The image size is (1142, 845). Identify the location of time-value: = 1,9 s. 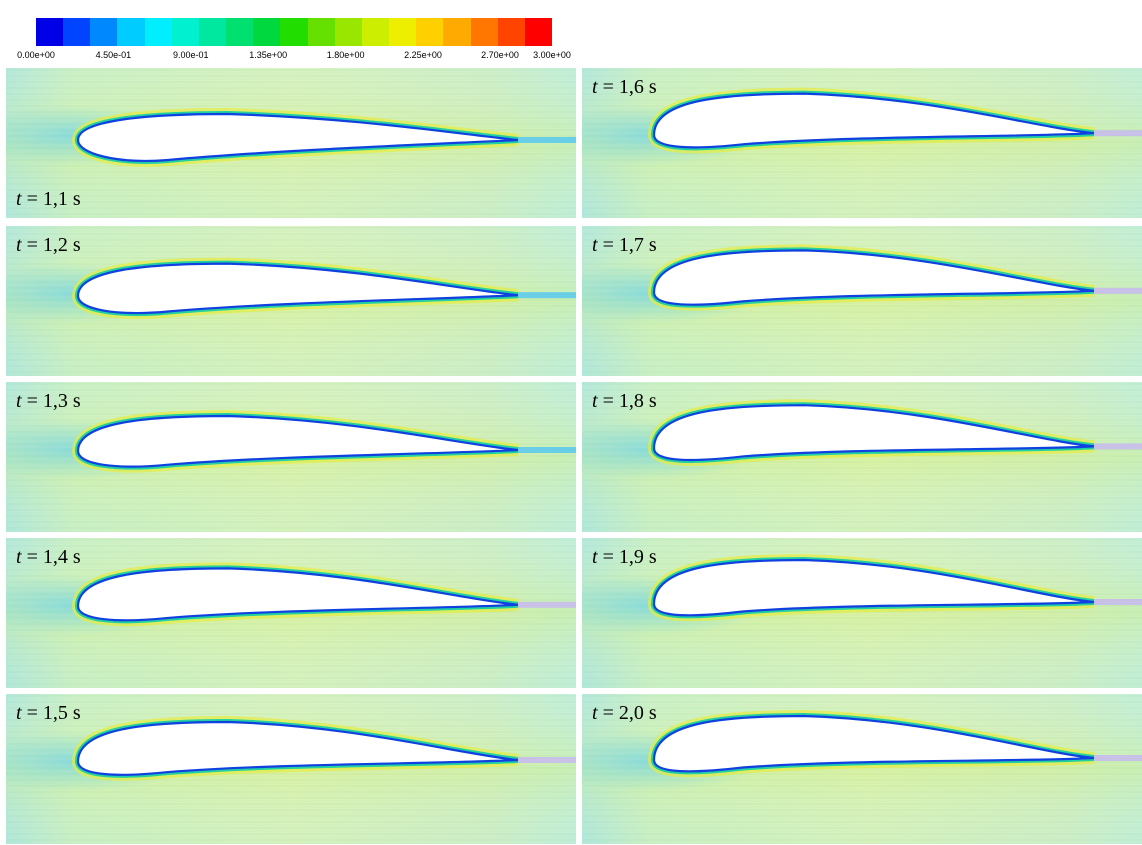
(627, 557).